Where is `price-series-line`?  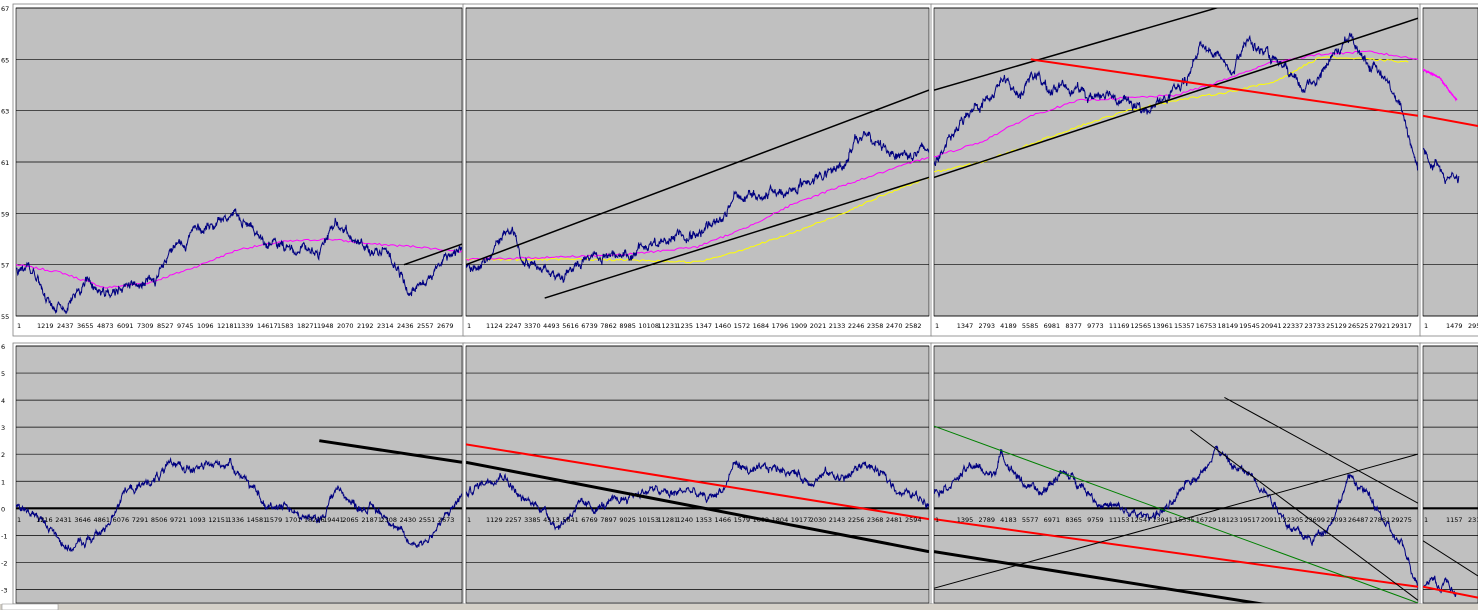 price-series-line is located at coordinates (239, 504).